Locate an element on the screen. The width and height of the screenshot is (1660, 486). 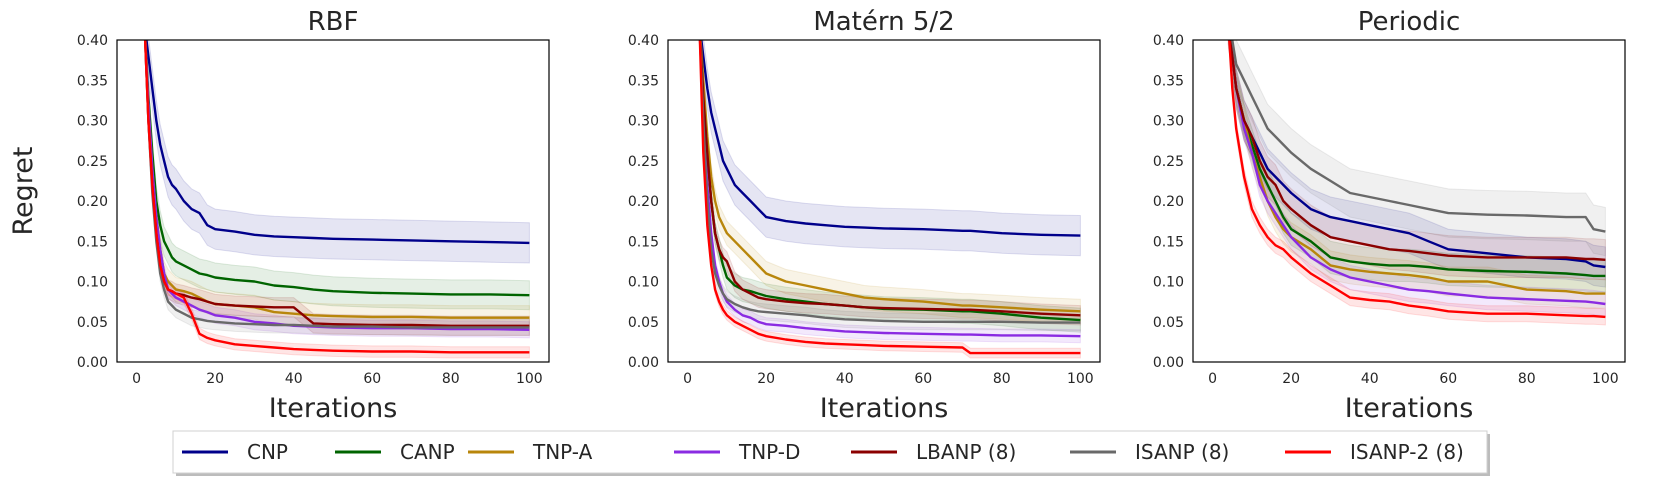
legend-label-lbanp-8: LBANP (8) is located at coordinates (966, 452).